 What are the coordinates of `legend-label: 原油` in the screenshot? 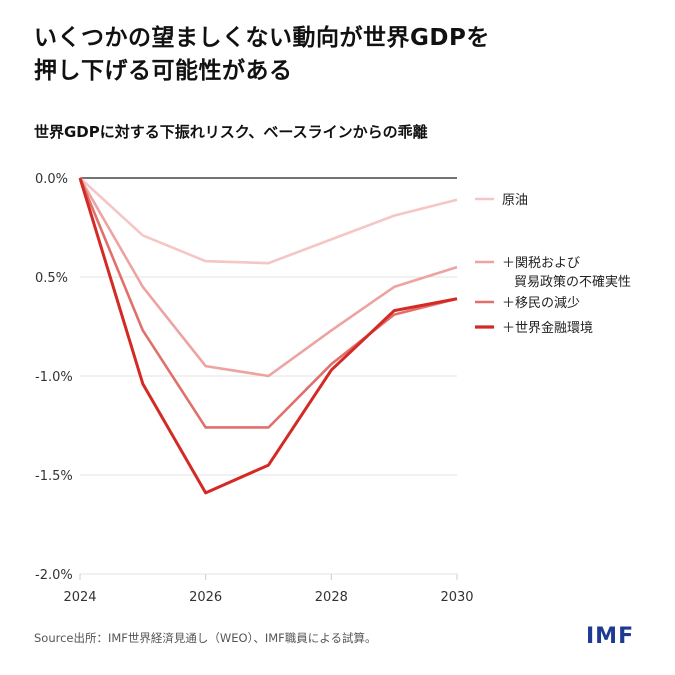 It's located at (515, 200).